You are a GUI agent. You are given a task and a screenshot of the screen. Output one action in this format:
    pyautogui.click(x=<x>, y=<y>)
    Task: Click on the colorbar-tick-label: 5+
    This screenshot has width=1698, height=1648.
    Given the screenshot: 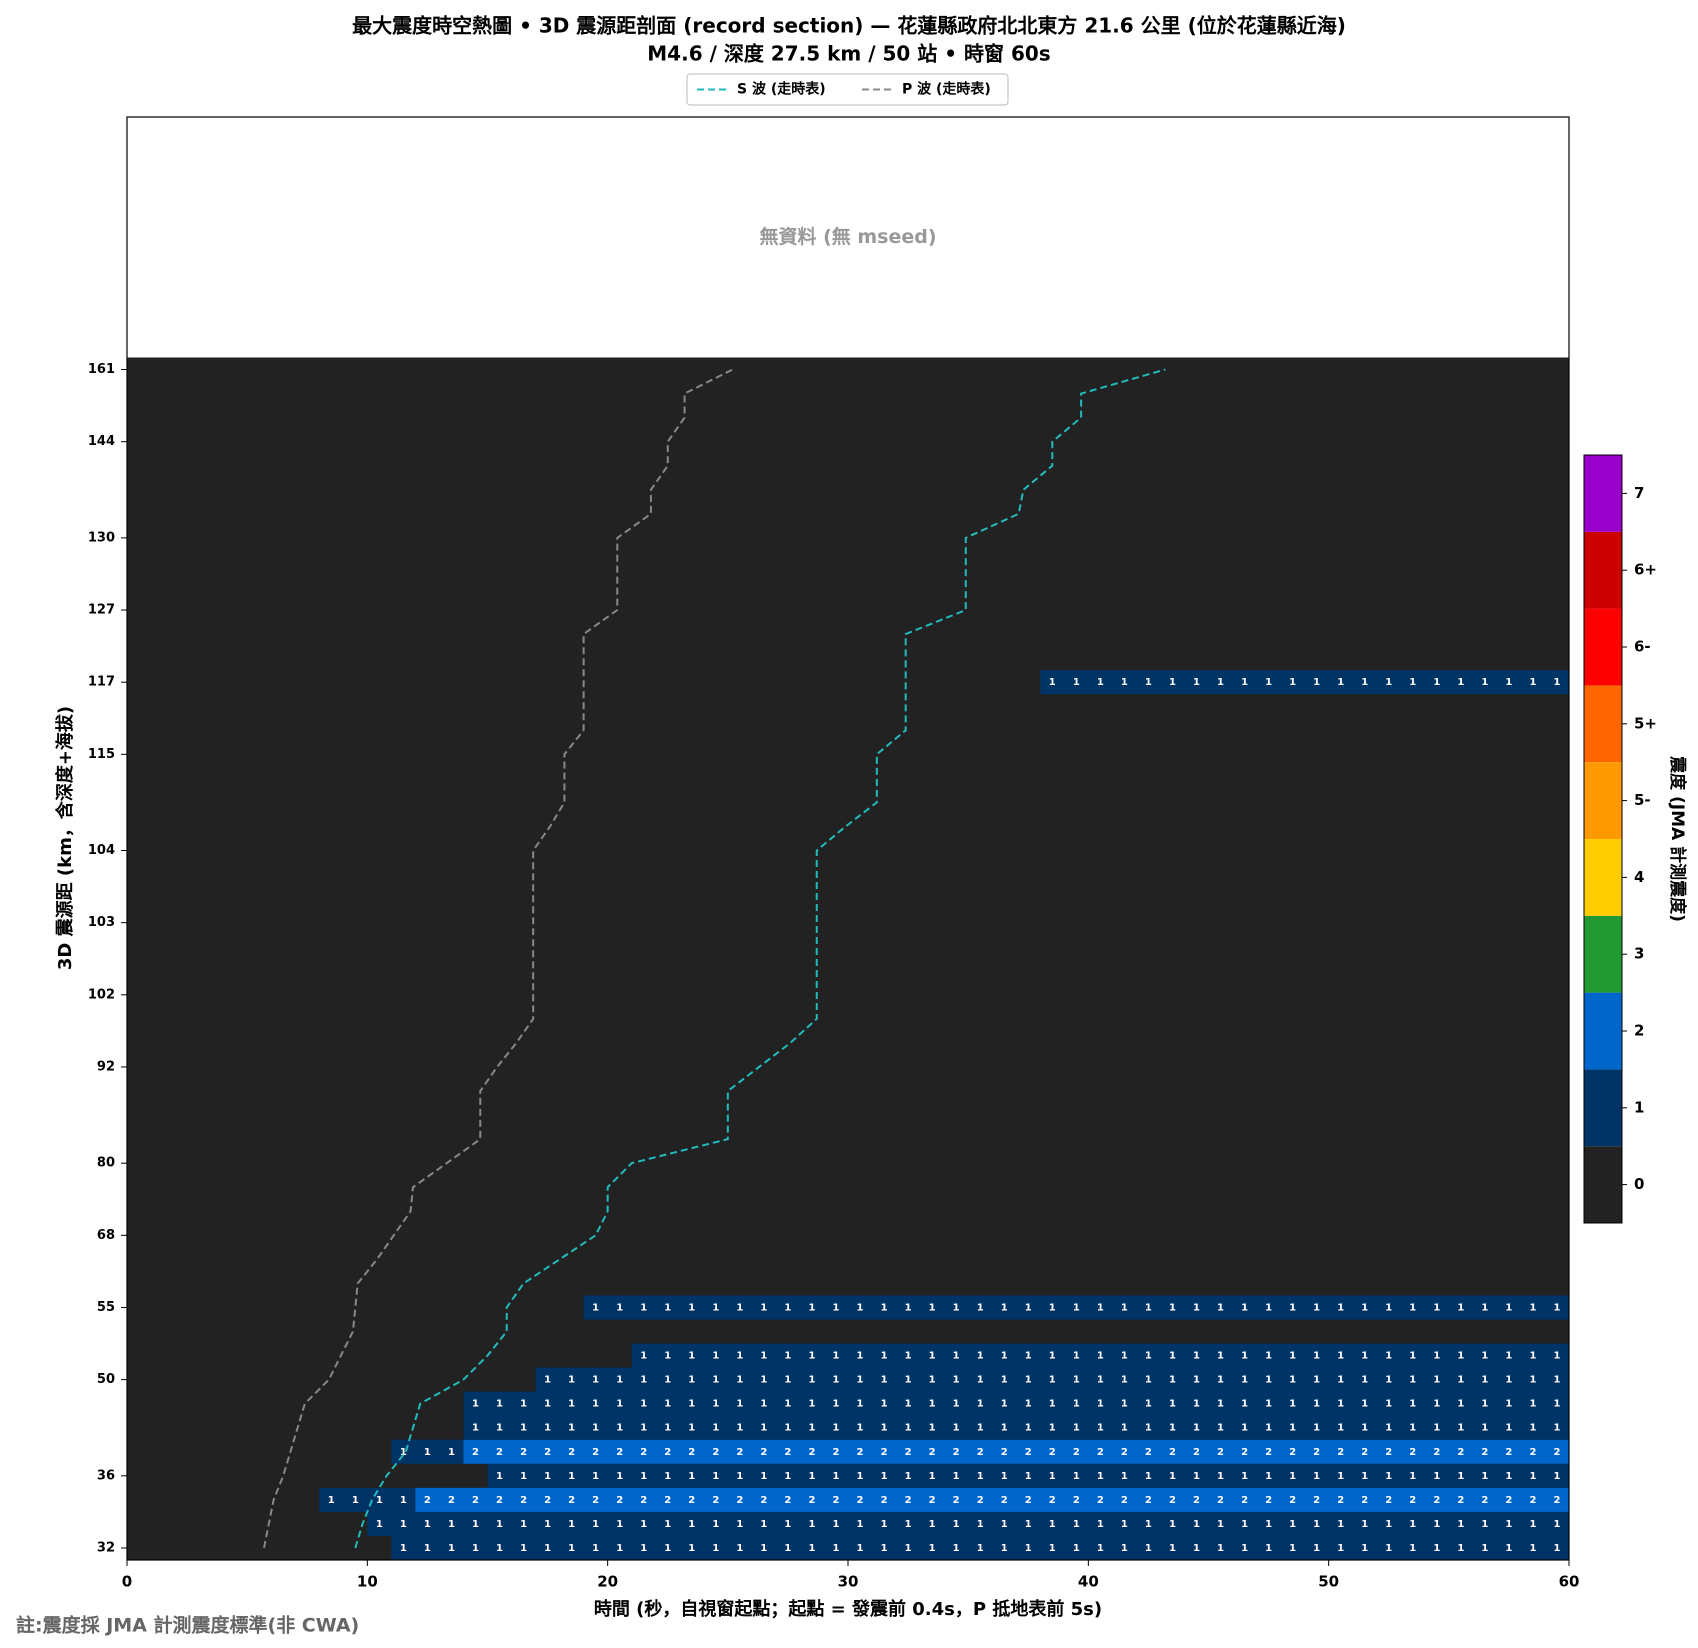 What is the action you would take?
    pyautogui.click(x=1645, y=723)
    